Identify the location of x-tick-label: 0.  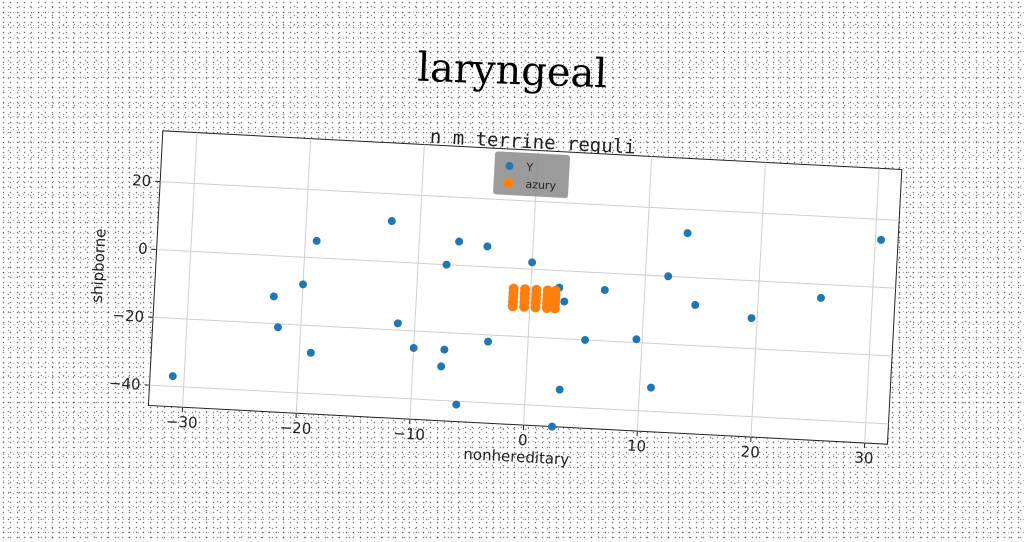
(523, 440).